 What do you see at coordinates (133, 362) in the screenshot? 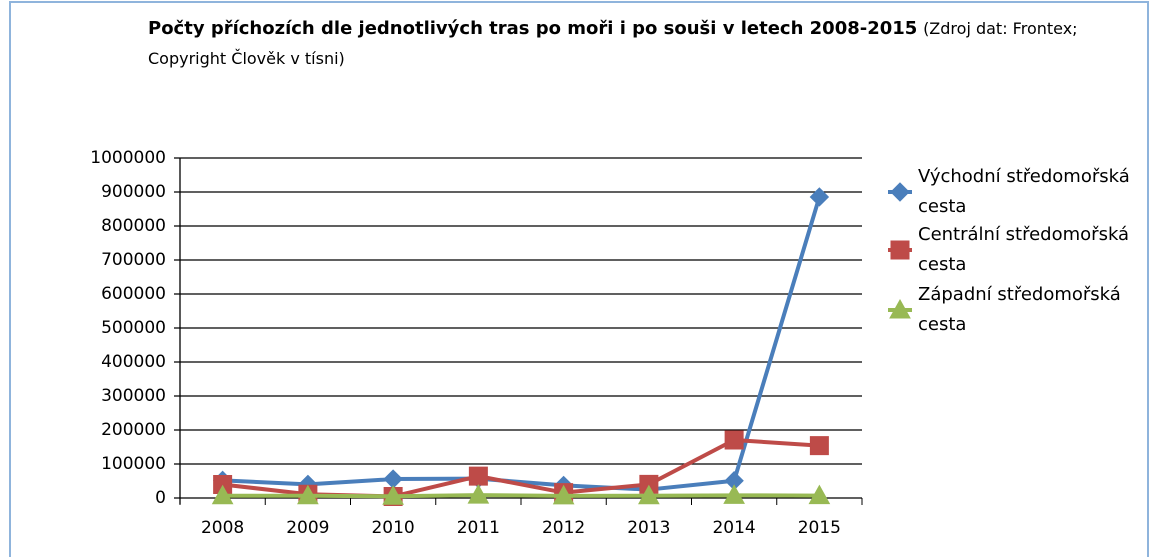
I see `y-tick-label: 400000` at bounding box center [133, 362].